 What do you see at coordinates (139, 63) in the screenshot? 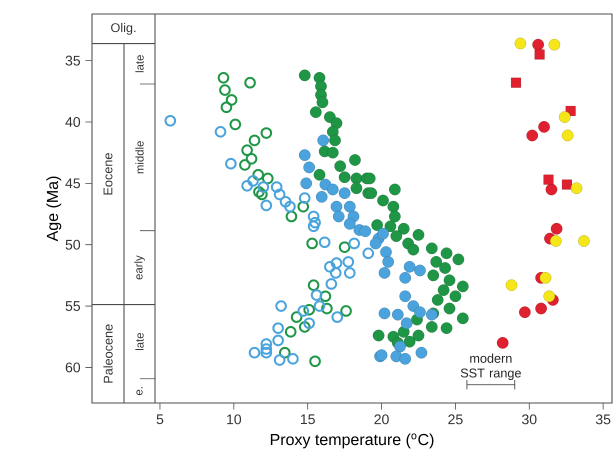
I see `annotation: late` at bounding box center [139, 63].